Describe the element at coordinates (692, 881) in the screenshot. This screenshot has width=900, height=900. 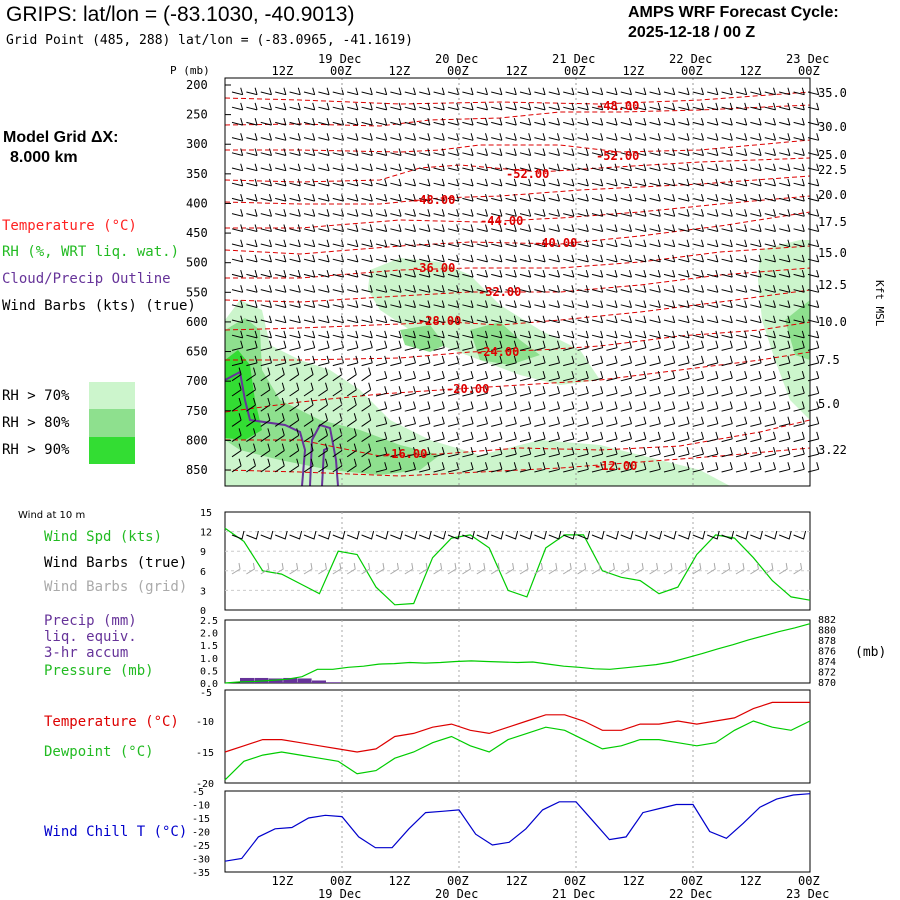
I see `bottom-time-label: 00Z` at that location.